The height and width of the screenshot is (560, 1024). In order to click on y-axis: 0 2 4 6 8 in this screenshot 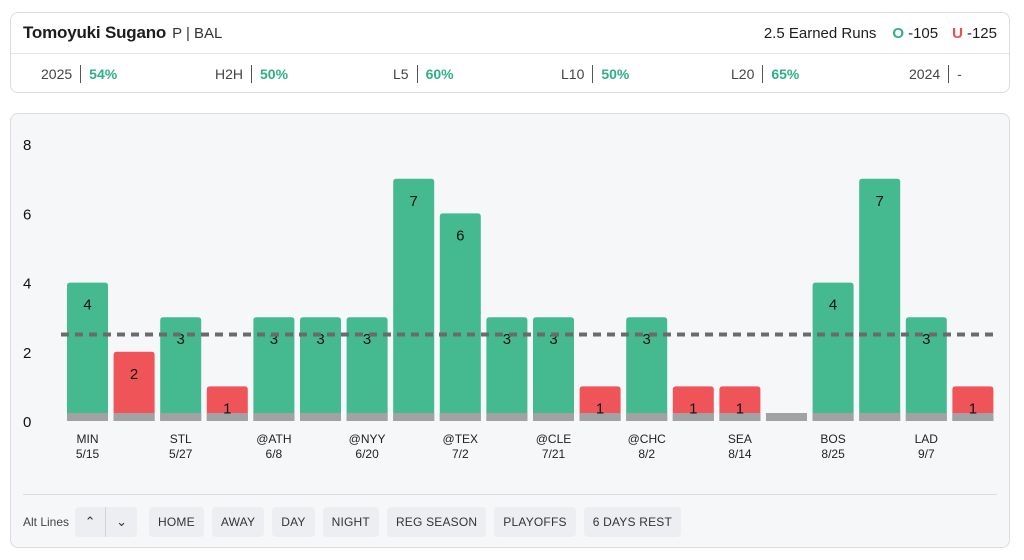, I will do `click(27, 284)`.